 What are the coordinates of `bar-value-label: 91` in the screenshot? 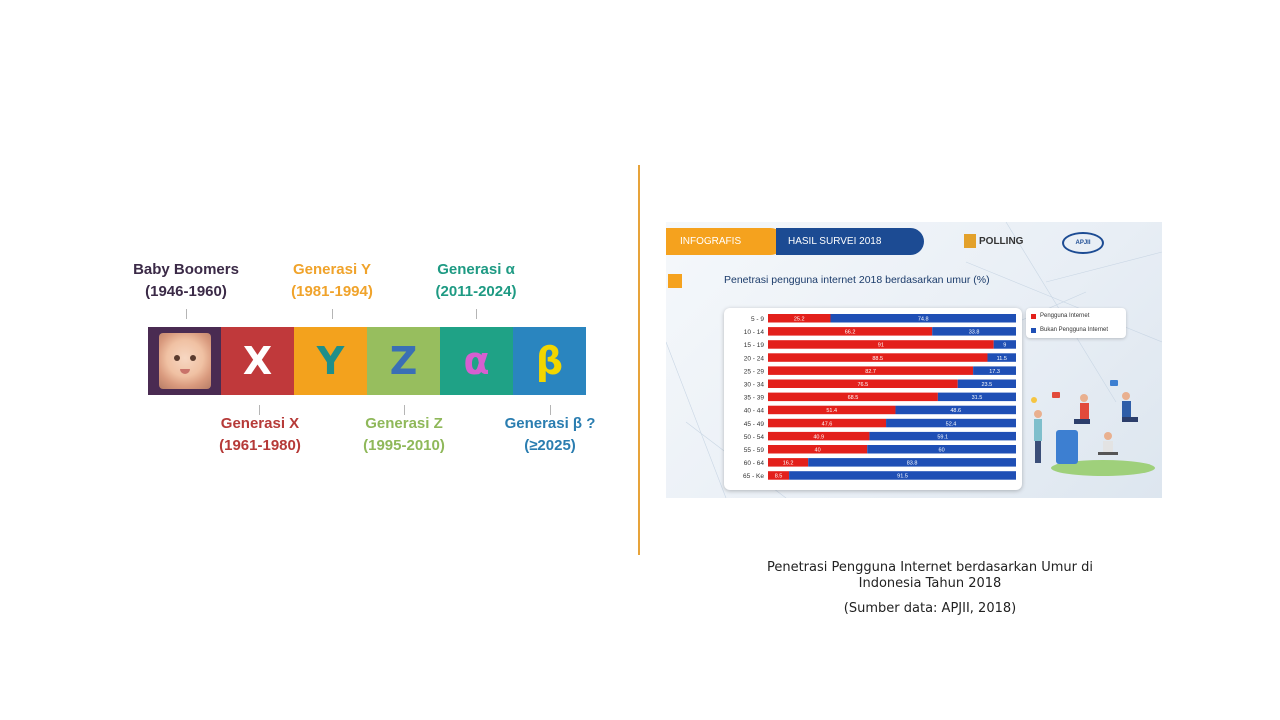 It's located at (881, 346).